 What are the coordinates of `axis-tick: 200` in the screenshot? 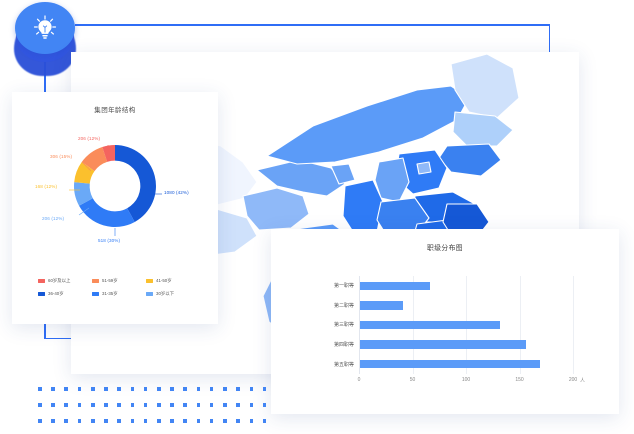 It's located at (573, 380).